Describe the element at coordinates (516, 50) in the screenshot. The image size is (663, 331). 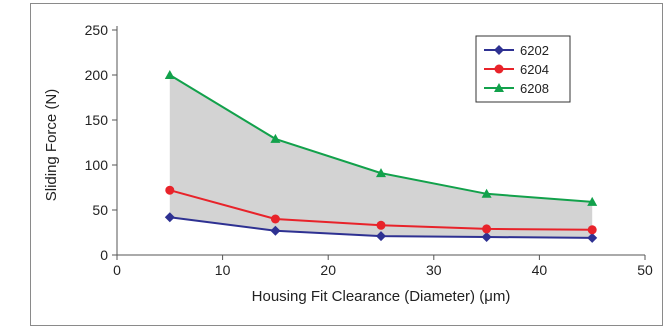
I see `legend-item-6202: 6202` at that location.